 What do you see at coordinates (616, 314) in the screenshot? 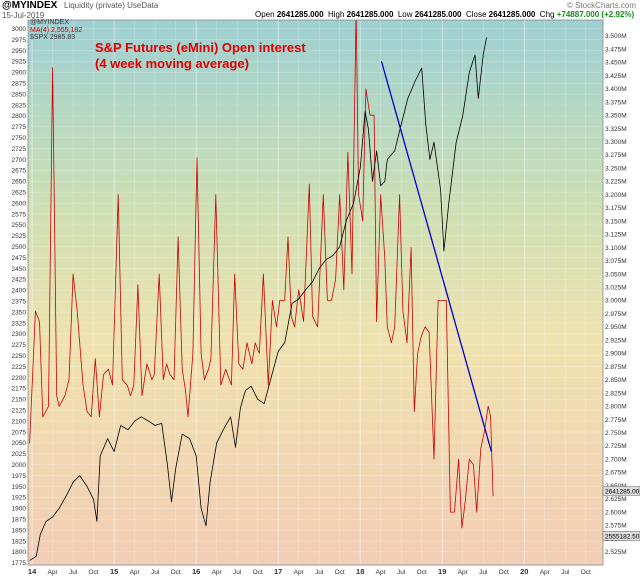
I see `right-tick-label: 2.975M` at bounding box center [616, 314].